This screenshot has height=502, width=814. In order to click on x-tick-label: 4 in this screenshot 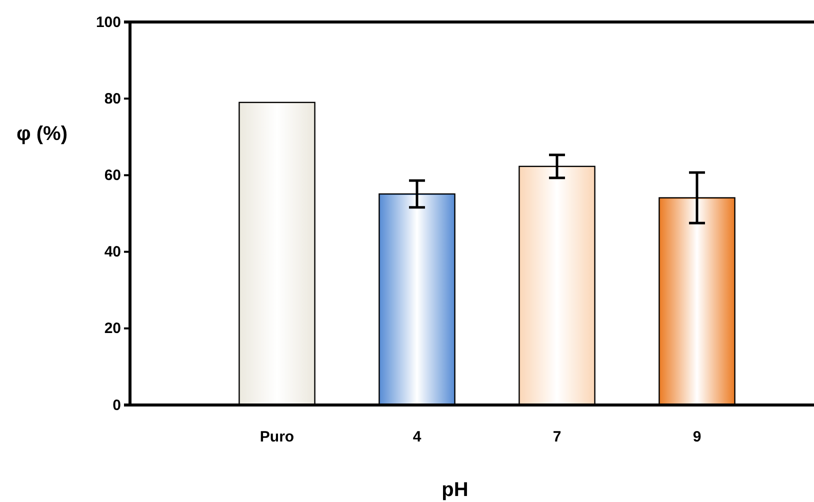, I will do `click(417, 437)`.